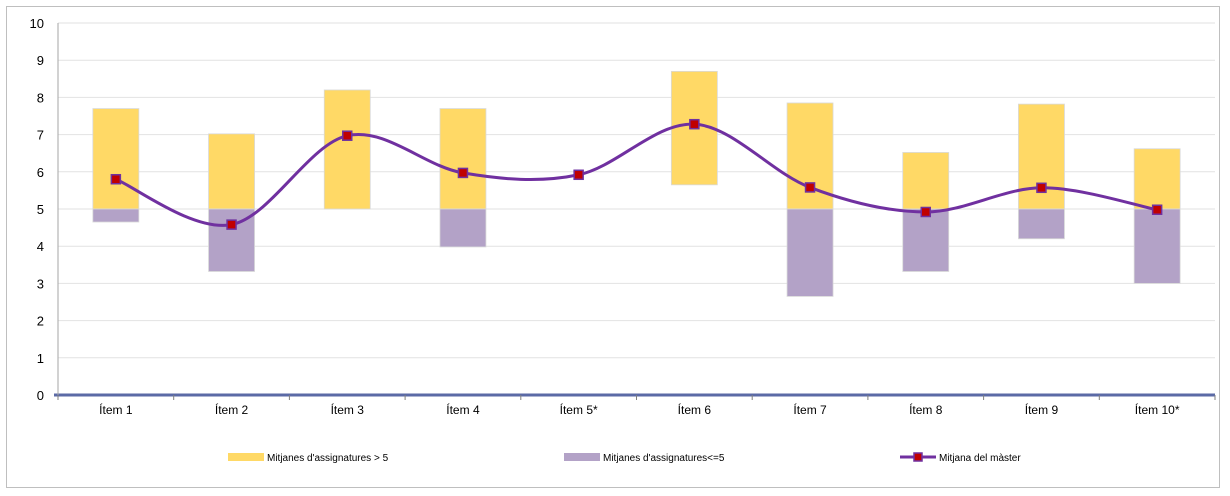 This screenshot has width=1230, height=496. I want to click on x-tick-label: Ítem 10*, so click(1157, 409).